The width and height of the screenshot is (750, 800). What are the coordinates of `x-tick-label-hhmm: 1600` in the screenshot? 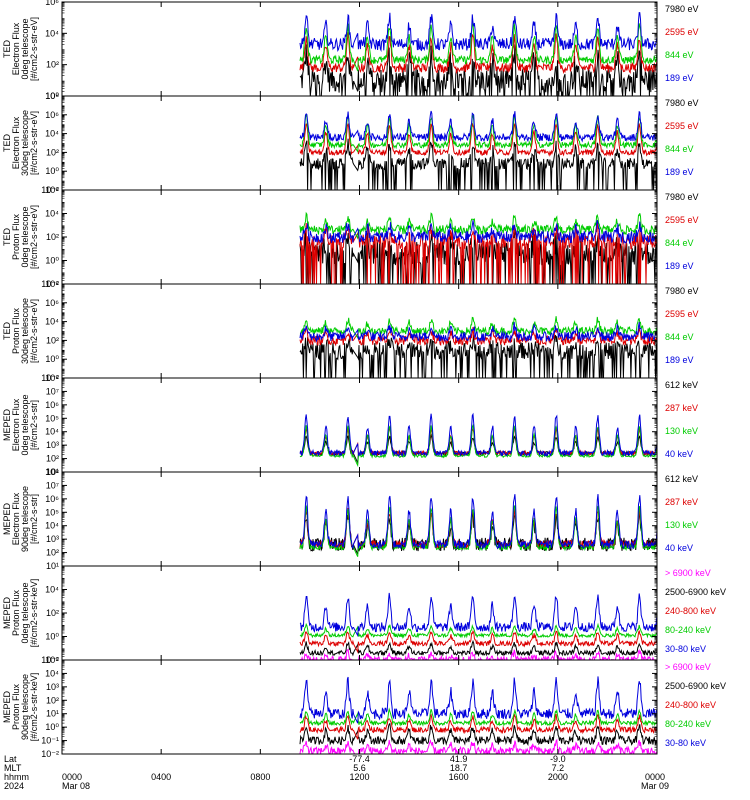 It's located at (459, 777).